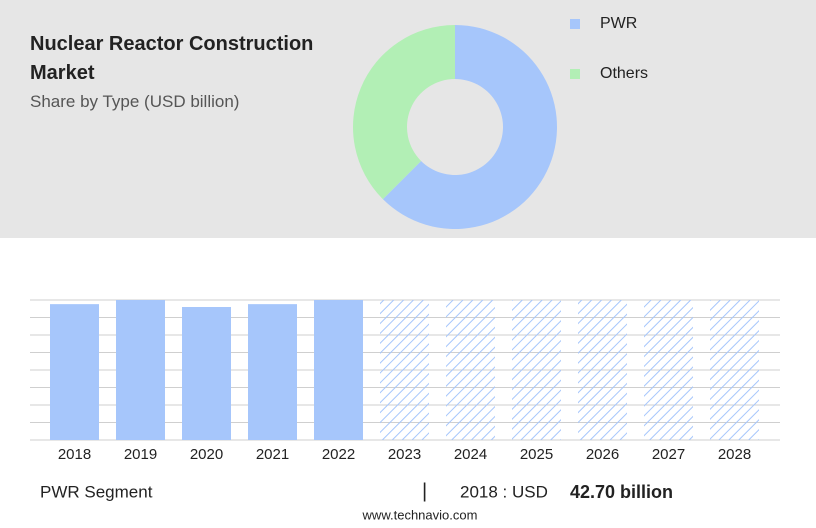 Image resolution: width=816 pixels, height=528 pixels. I want to click on chart-subtitle: Share by Type (USD billion), so click(135, 101).